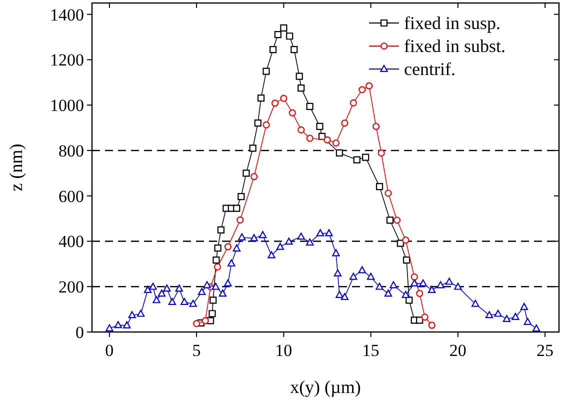 The width and height of the screenshot is (563, 407). I want to click on y-tick-label: 1200, so click(67, 60).